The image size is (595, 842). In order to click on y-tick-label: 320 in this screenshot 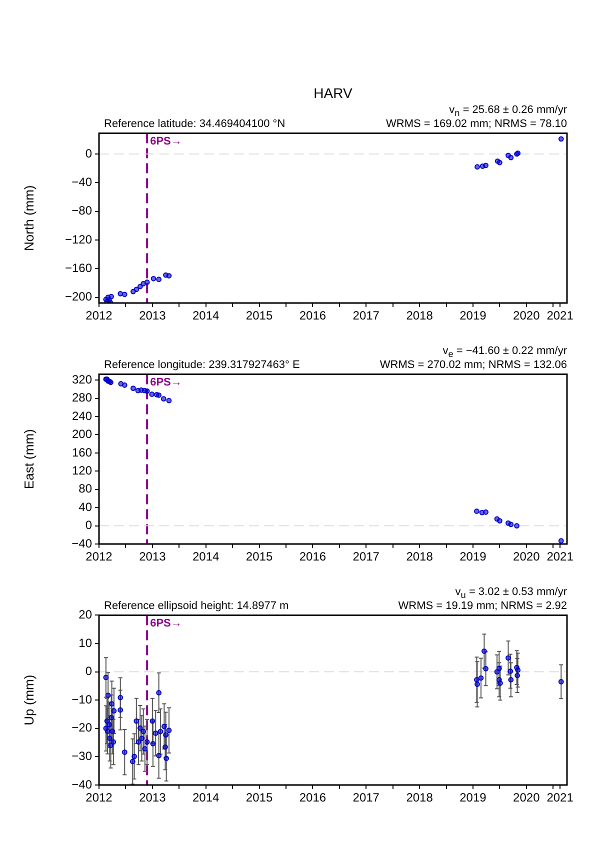, I will do `click(82, 379)`.